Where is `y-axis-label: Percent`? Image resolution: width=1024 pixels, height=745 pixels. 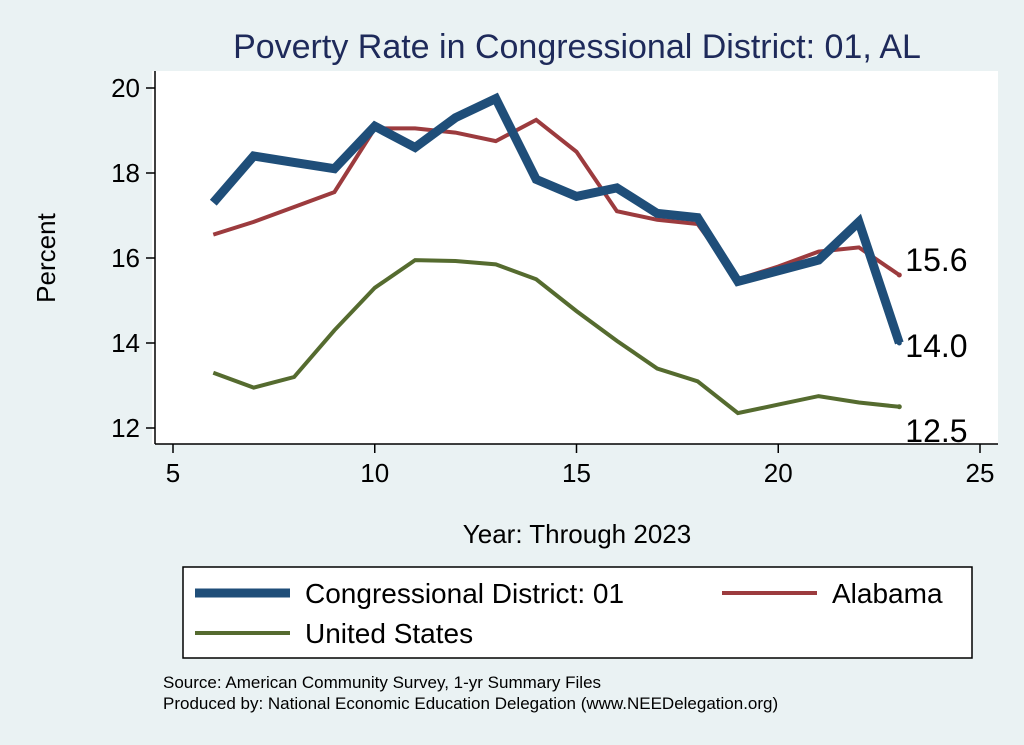 y-axis-label: Percent is located at coordinates (46, 257).